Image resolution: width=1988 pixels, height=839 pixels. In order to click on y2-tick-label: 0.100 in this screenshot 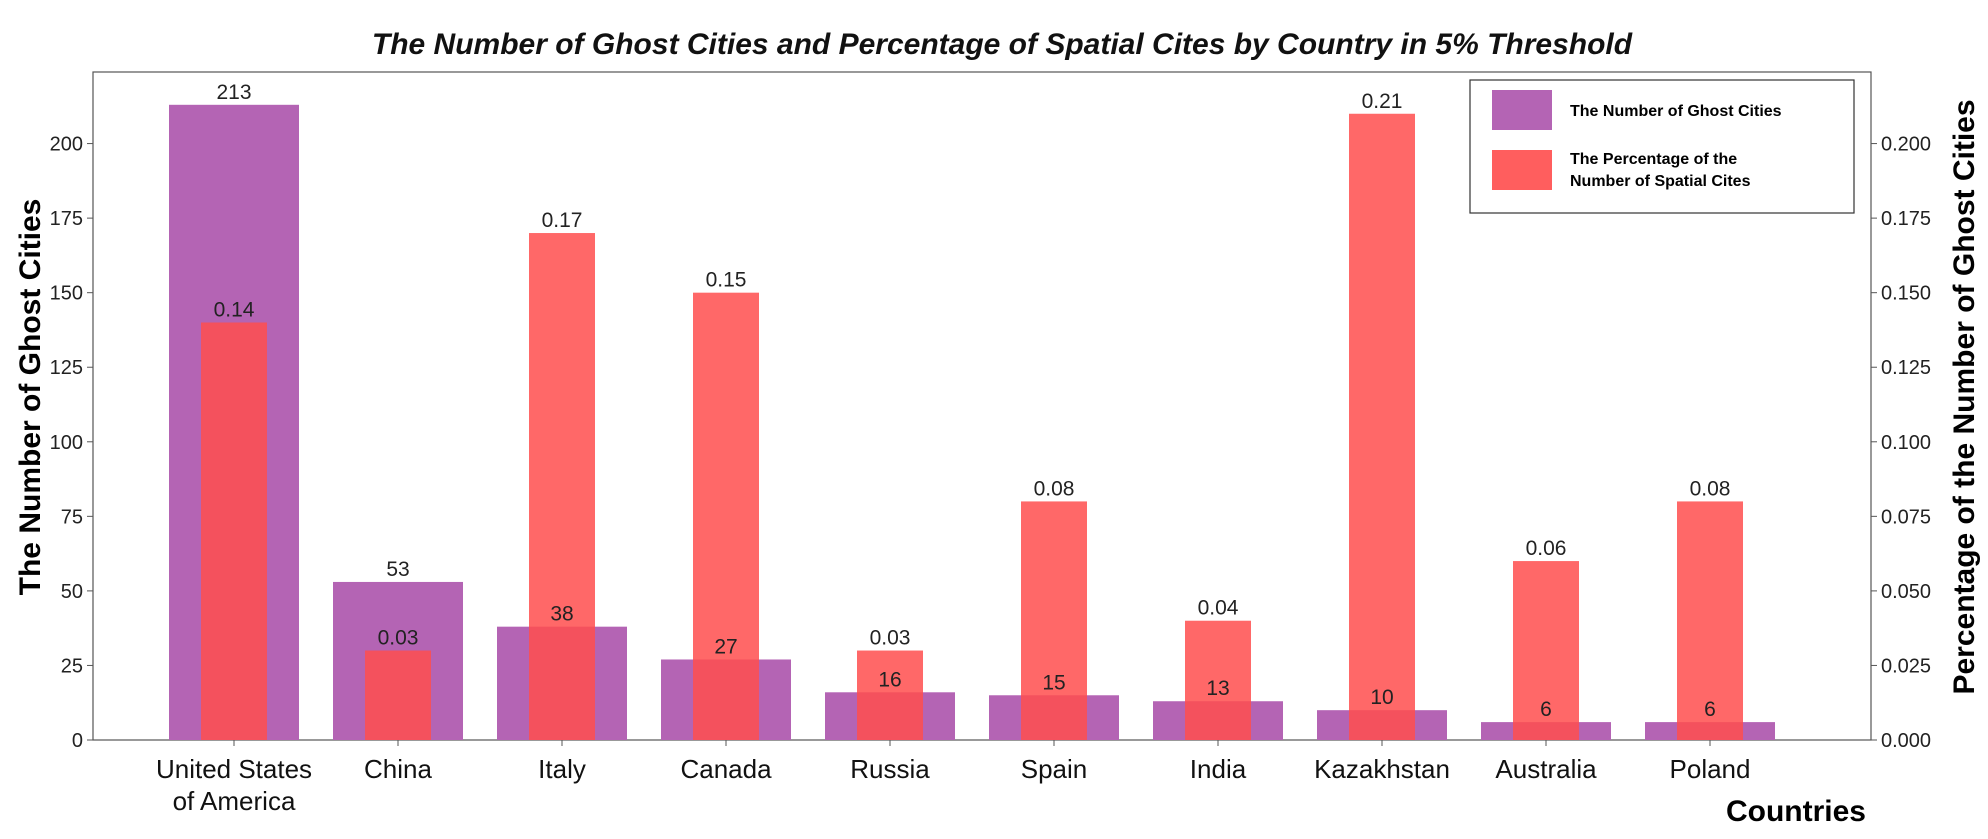, I will do `click(1906, 443)`.